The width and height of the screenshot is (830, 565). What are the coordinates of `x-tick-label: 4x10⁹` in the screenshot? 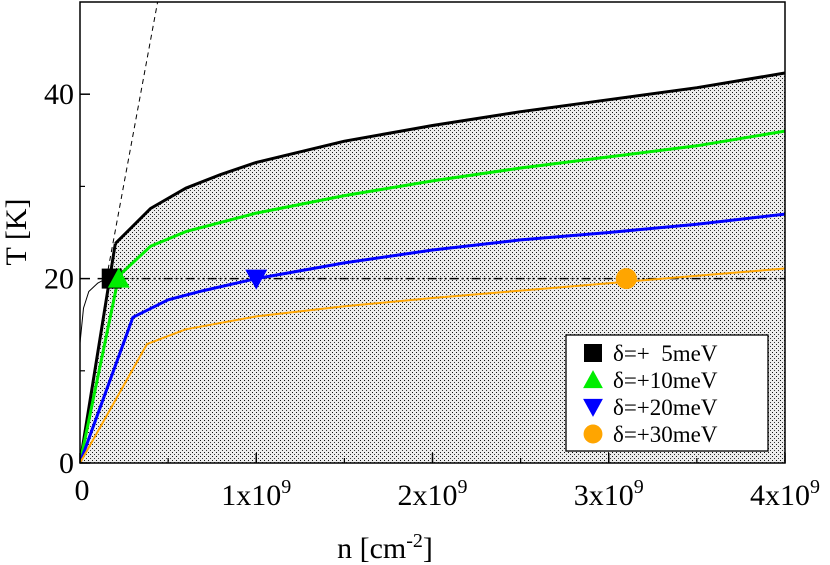 It's located at (785, 494).